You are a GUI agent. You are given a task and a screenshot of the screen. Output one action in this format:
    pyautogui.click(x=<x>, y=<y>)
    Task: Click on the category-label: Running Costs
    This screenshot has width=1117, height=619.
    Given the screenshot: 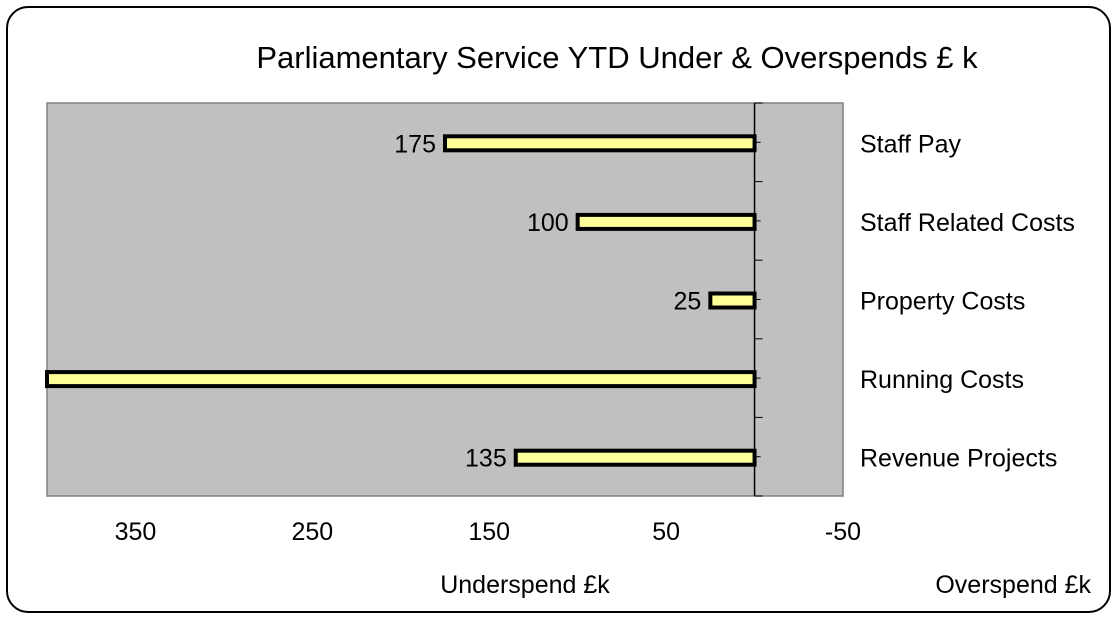 What is the action you would take?
    pyautogui.click(x=942, y=380)
    